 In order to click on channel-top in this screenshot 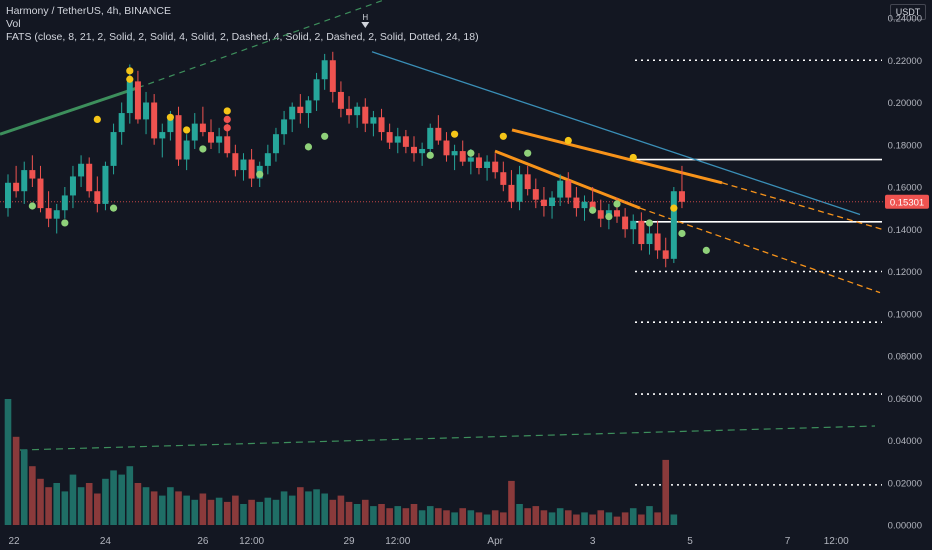, I will do `click(617, 156)`.